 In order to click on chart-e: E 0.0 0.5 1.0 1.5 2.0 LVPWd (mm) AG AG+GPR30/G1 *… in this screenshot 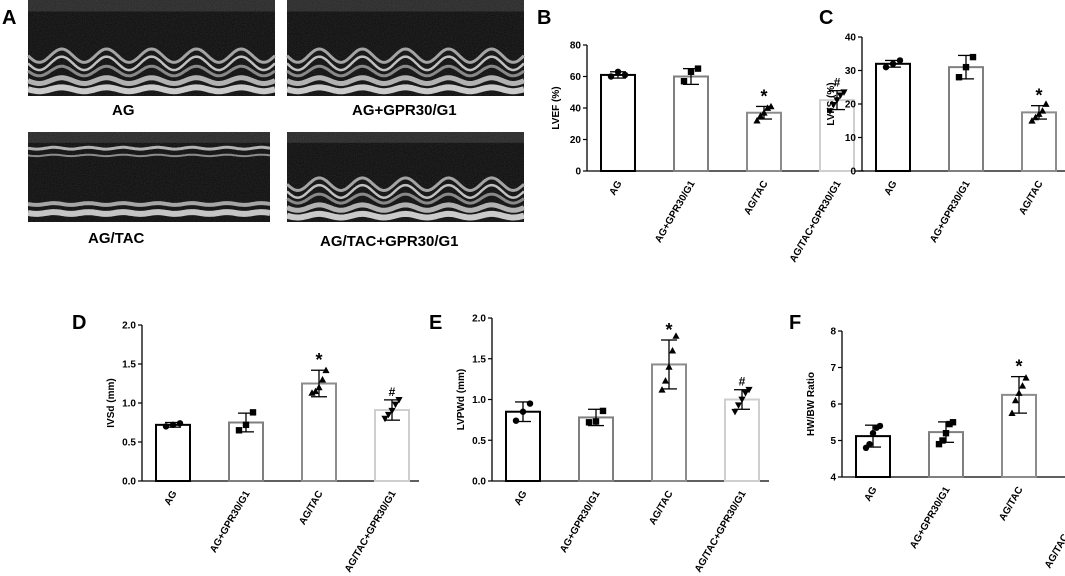, I will do `click(599, 443)`.